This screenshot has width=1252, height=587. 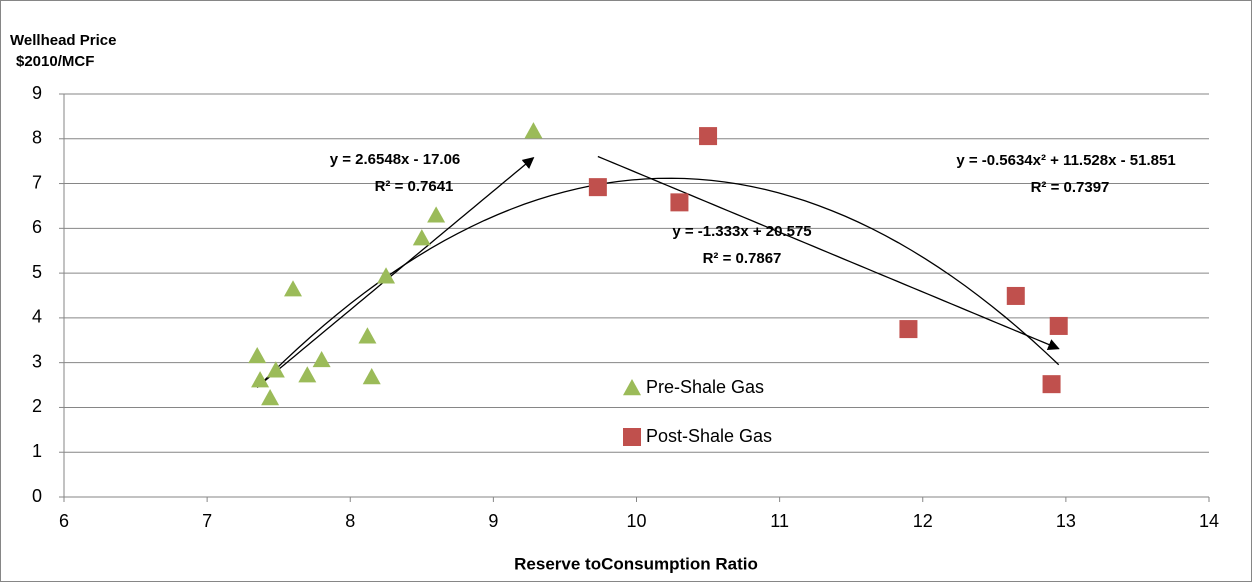 I want to click on x-tick-label: 10, so click(x=636, y=521).